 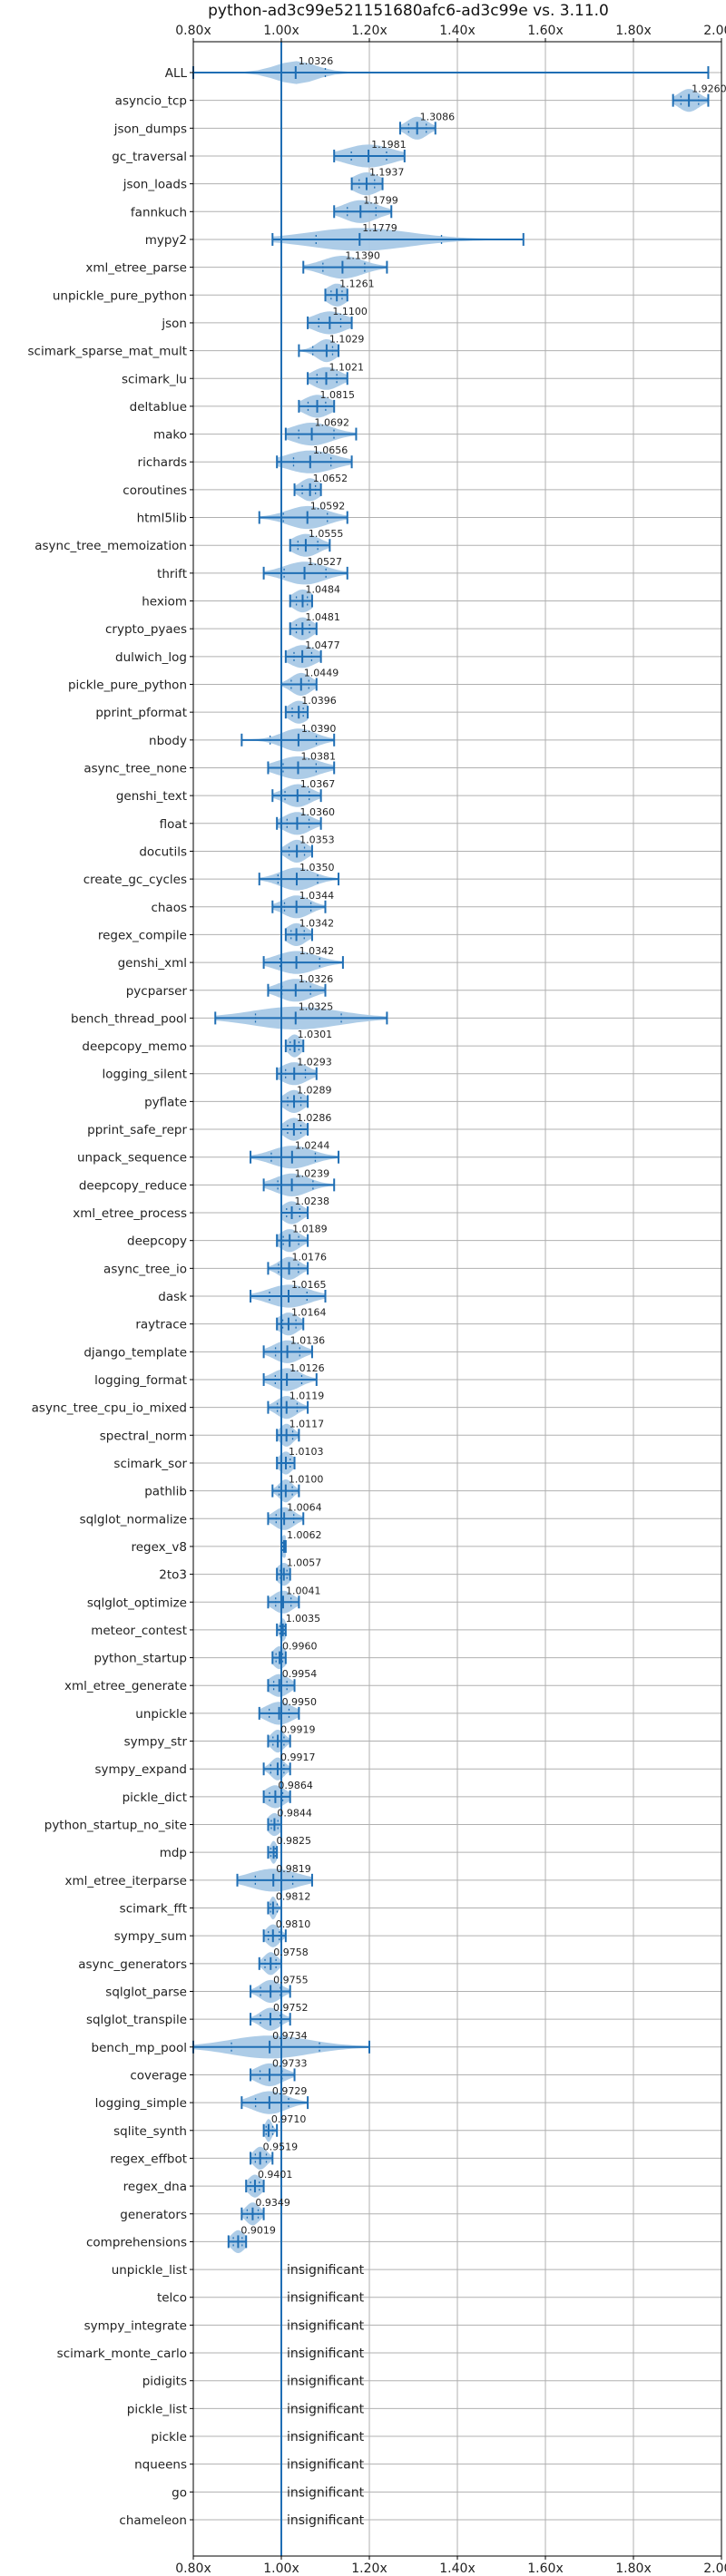 I want to click on benchmark-name: thrift, so click(x=172, y=574).